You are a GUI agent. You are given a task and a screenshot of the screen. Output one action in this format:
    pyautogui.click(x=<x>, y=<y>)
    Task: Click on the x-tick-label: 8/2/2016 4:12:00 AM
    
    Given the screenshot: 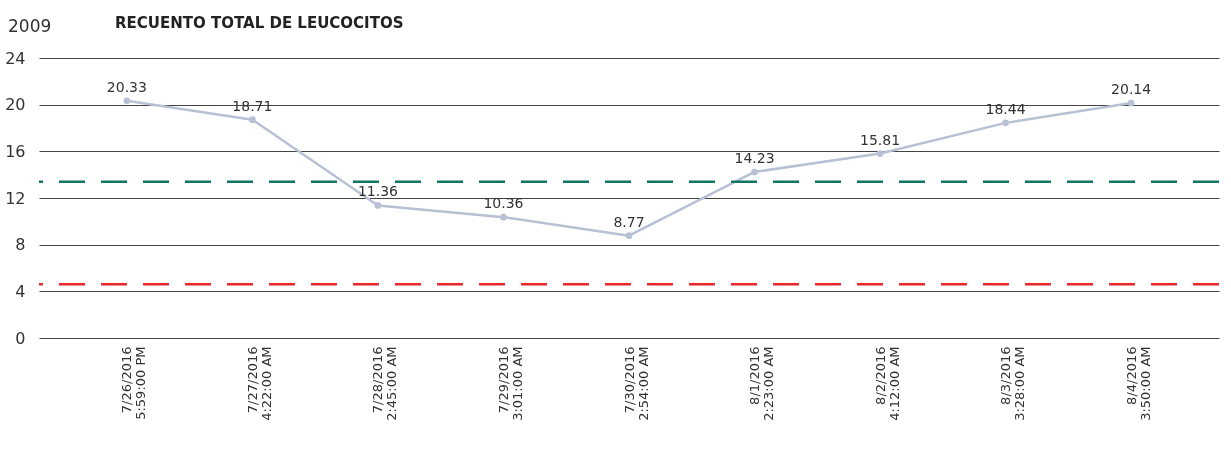 What is the action you would take?
    pyautogui.click(x=887, y=383)
    